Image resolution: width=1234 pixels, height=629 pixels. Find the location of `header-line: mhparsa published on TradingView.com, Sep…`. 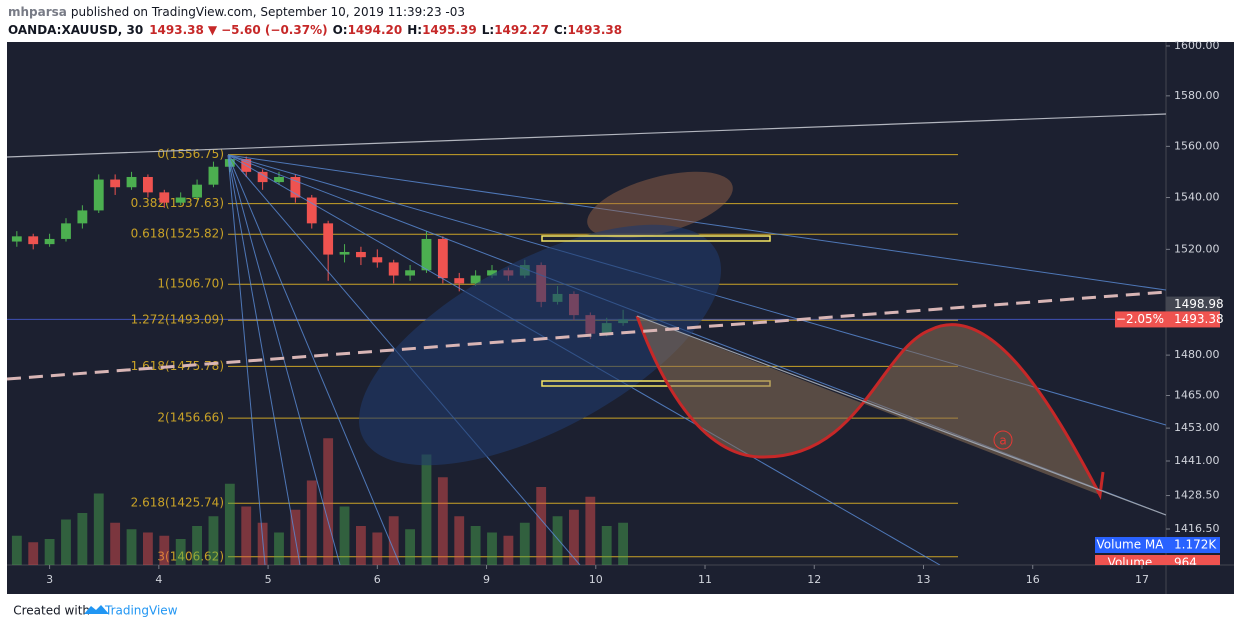

header-line: mhparsa published on TradingView.com, Sep… is located at coordinates (236, 12).